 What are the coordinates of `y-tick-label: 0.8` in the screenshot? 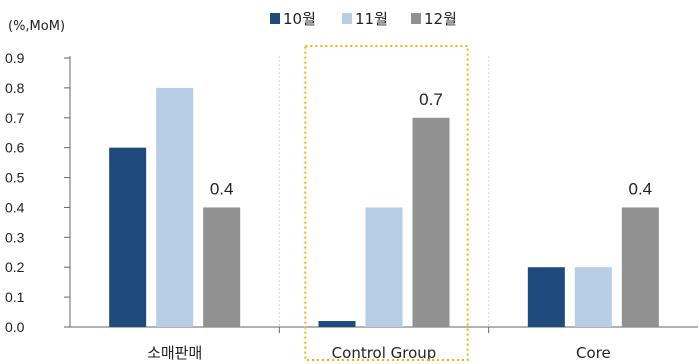 It's located at (15, 88).